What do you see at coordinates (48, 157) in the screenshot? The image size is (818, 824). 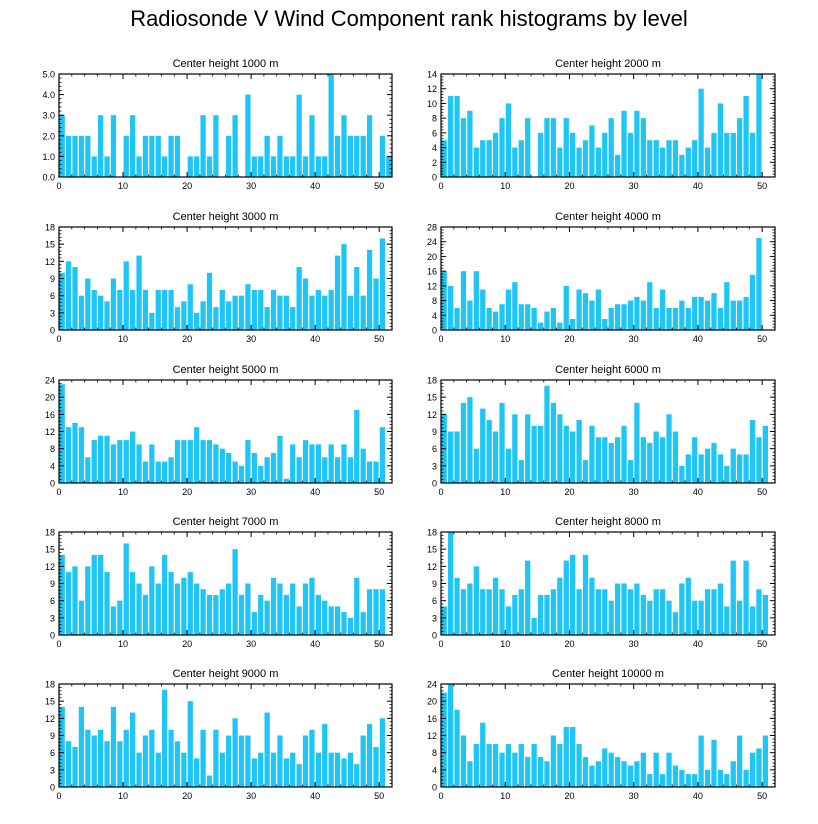 I see `y-tick-label: 1.0` at bounding box center [48, 157].